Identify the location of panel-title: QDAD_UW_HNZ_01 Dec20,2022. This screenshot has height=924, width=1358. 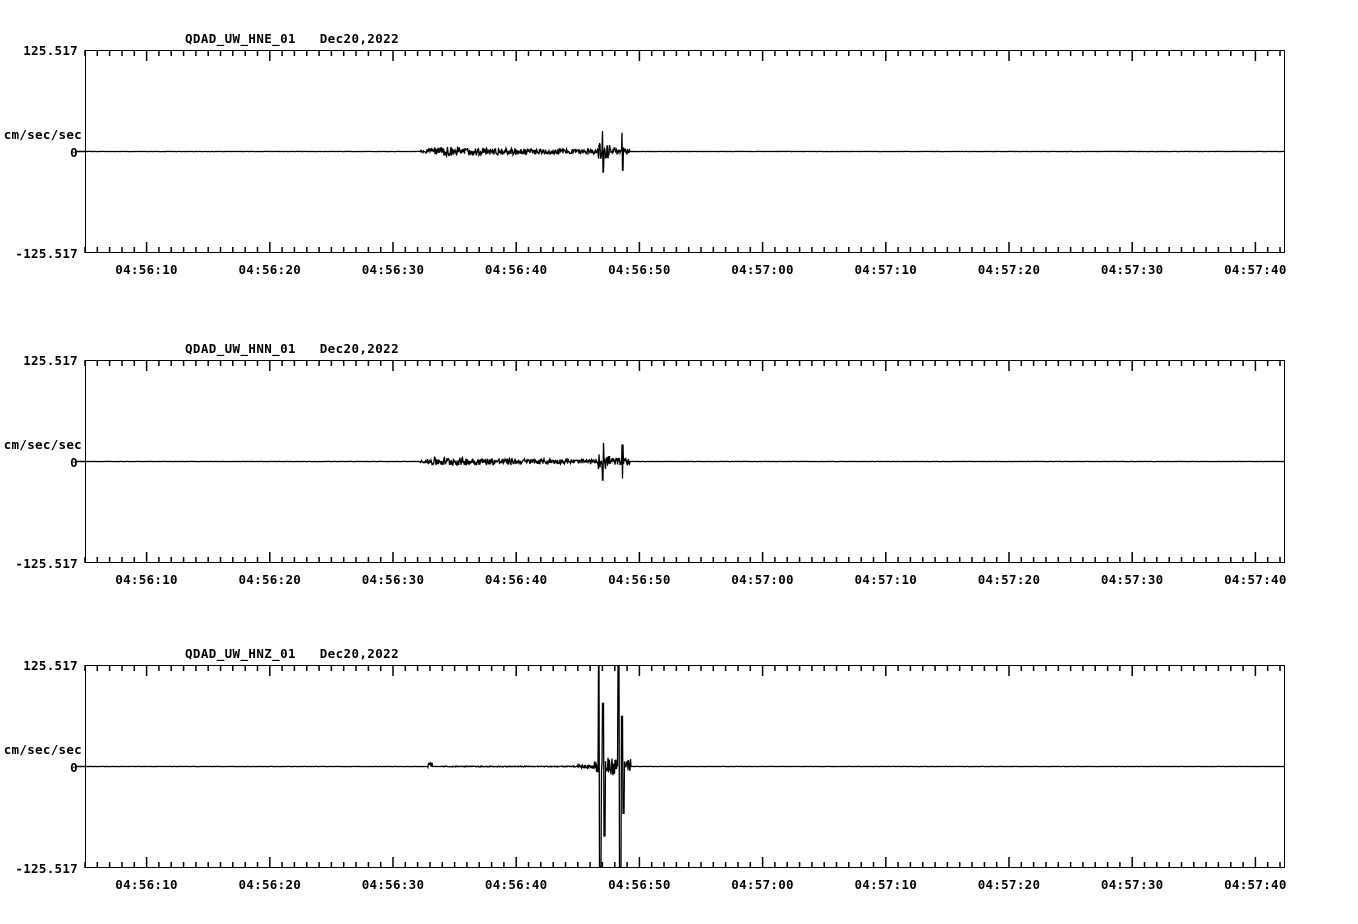
(292, 653).